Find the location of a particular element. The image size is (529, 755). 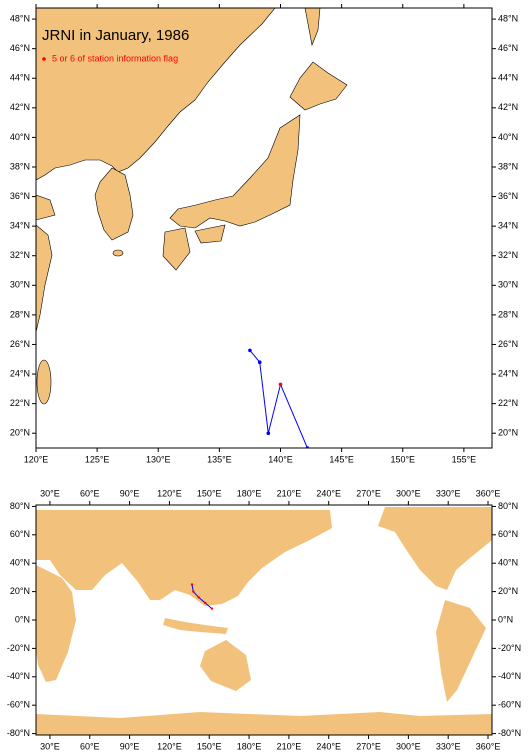

legend-marker is located at coordinates (44, 59).